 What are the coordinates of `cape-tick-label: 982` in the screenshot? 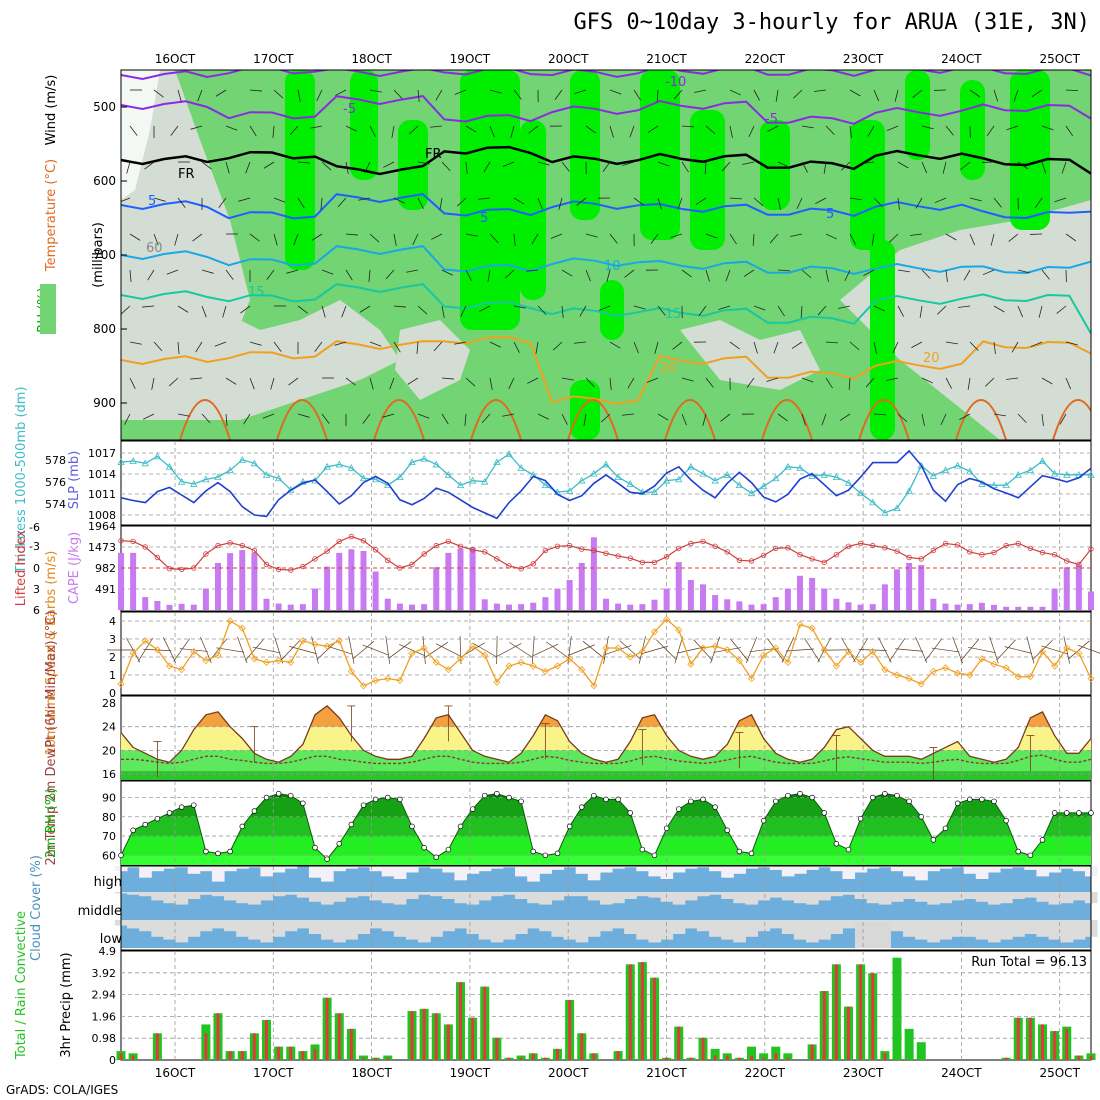 It's located at (105, 568).